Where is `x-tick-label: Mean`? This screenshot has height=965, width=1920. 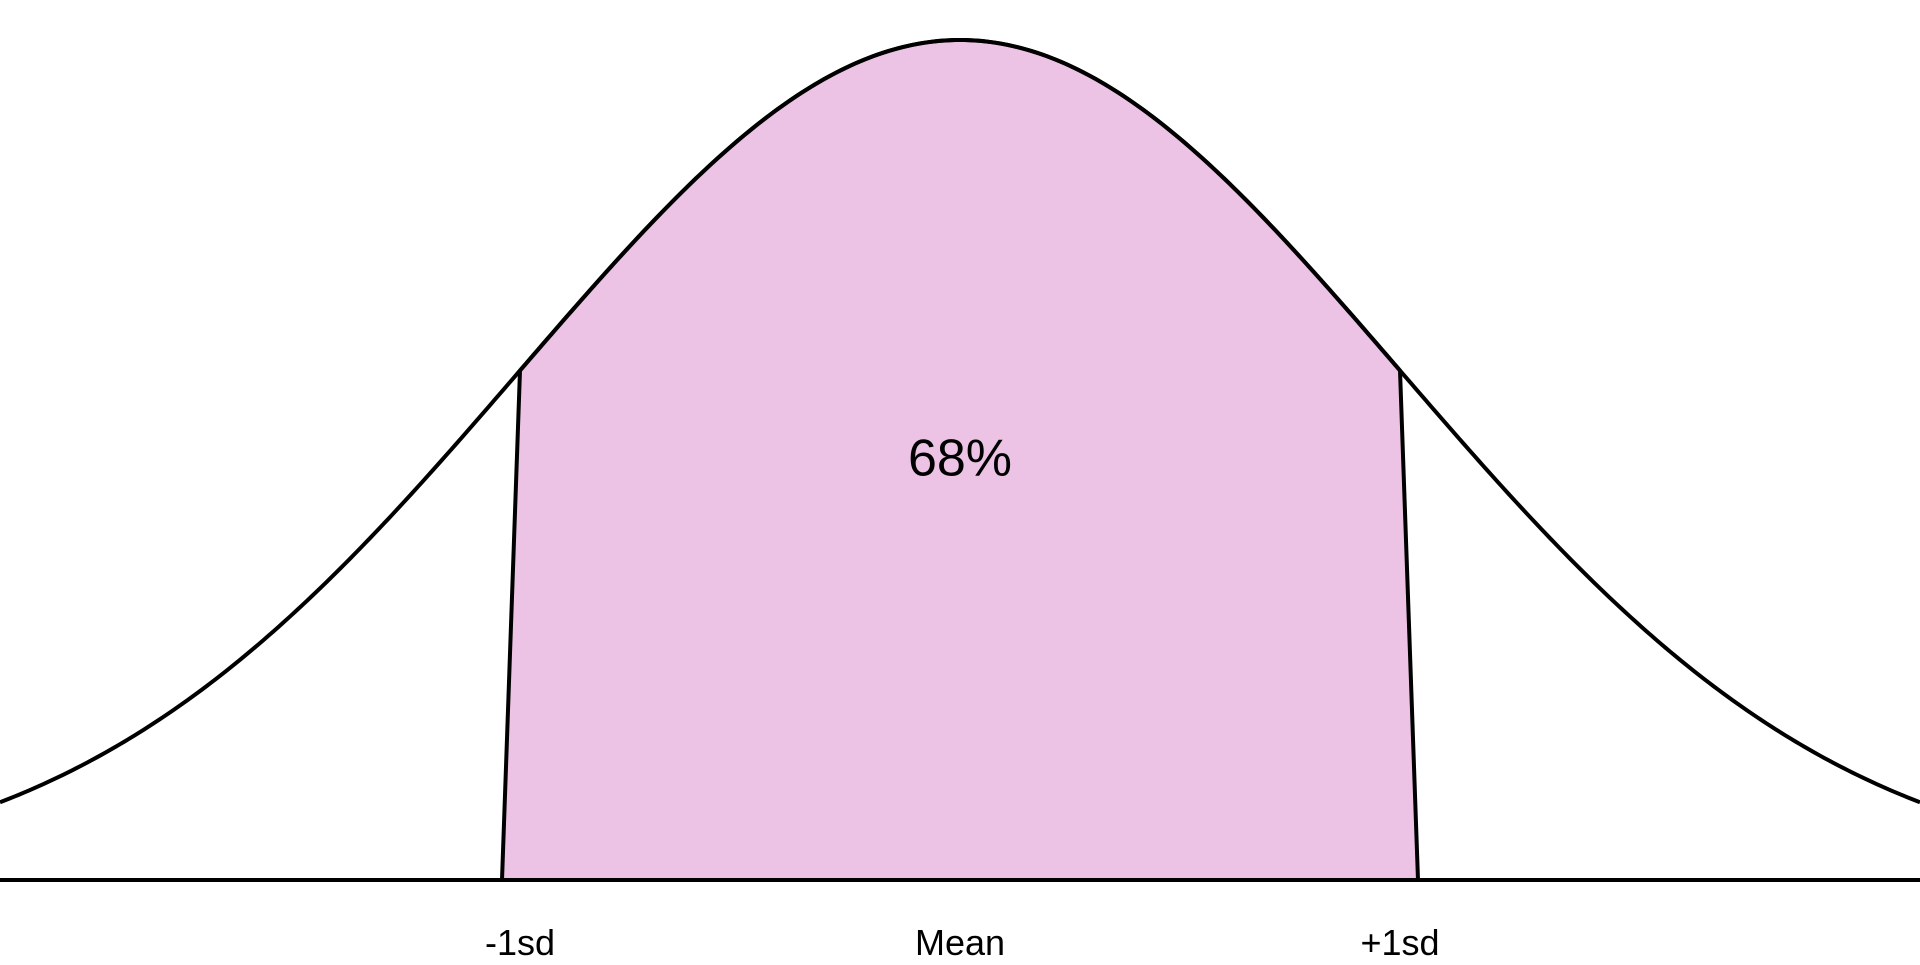
x-tick-label: Mean is located at coordinates (960, 941).